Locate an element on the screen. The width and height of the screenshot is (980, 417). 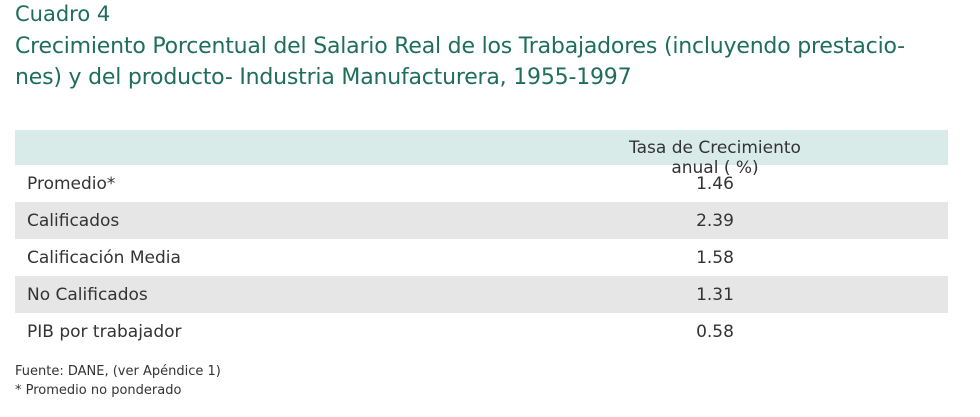
row-label: Promedio* is located at coordinates (71, 184).